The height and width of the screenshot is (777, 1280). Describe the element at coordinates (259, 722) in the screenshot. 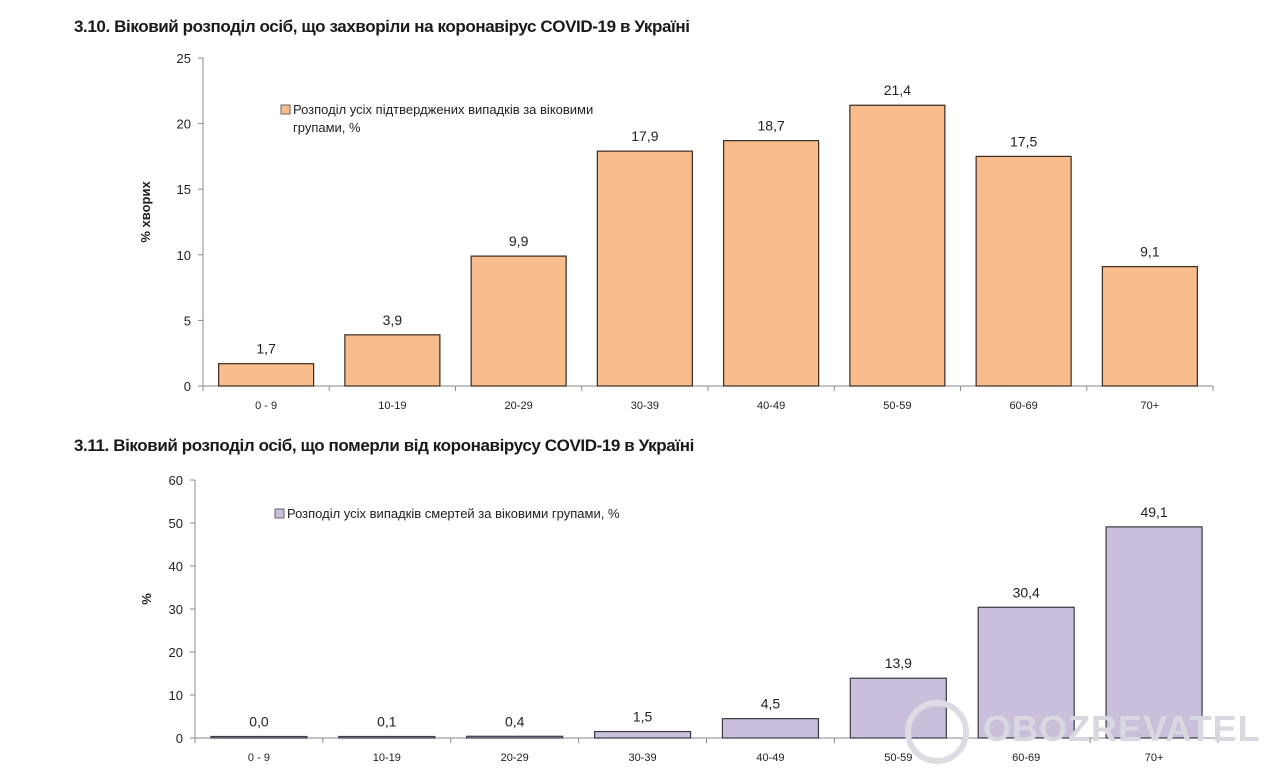

I see `data-label: 0,0` at that location.